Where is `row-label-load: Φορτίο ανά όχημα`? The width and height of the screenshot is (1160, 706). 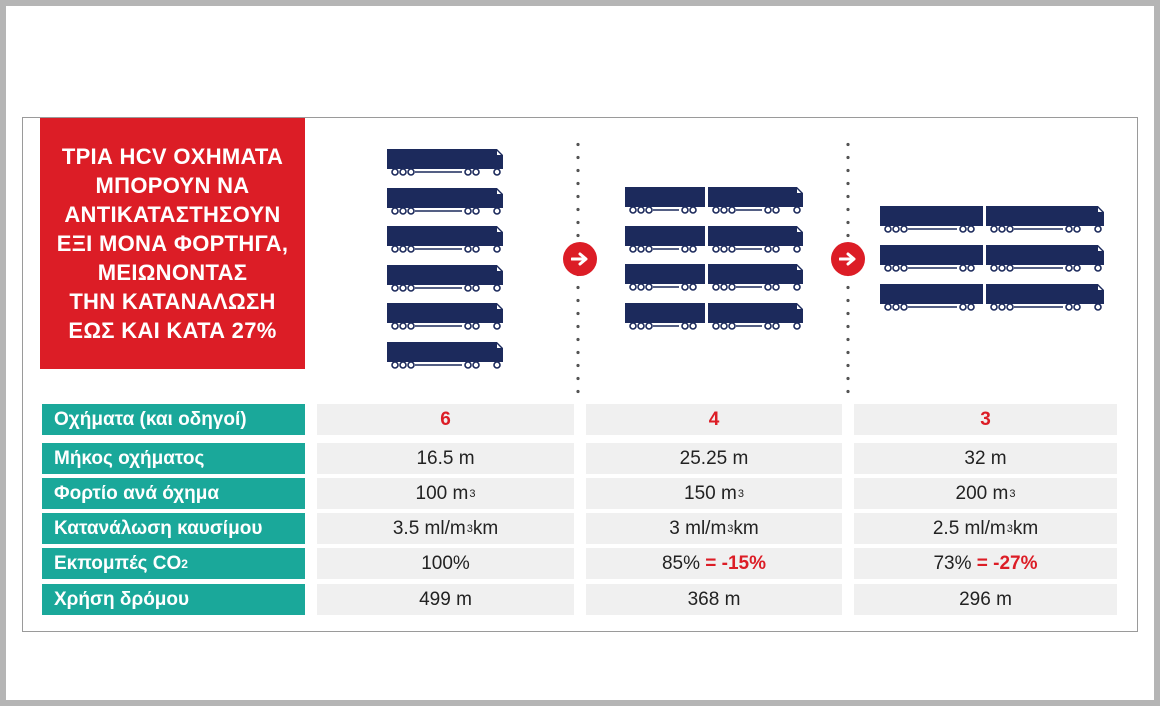 row-label-load: Φορτίο ανά όχημα is located at coordinates (173, 493).